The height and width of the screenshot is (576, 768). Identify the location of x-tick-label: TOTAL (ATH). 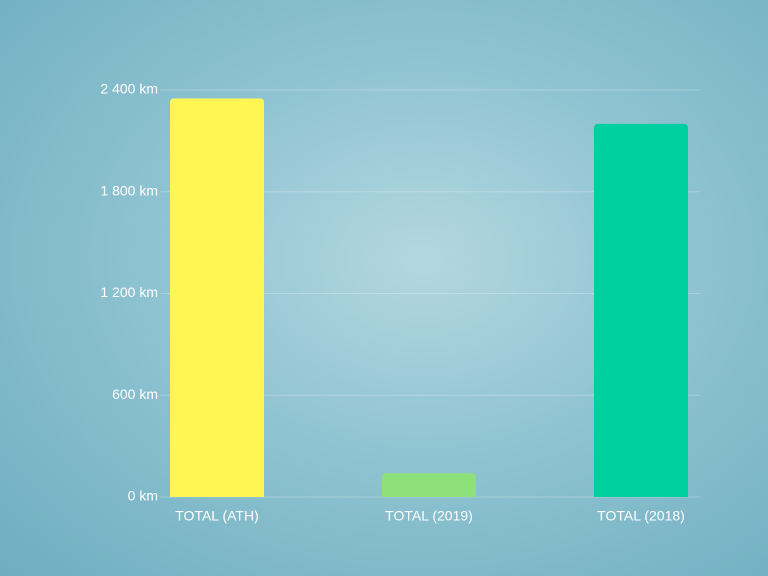
(216, 516).